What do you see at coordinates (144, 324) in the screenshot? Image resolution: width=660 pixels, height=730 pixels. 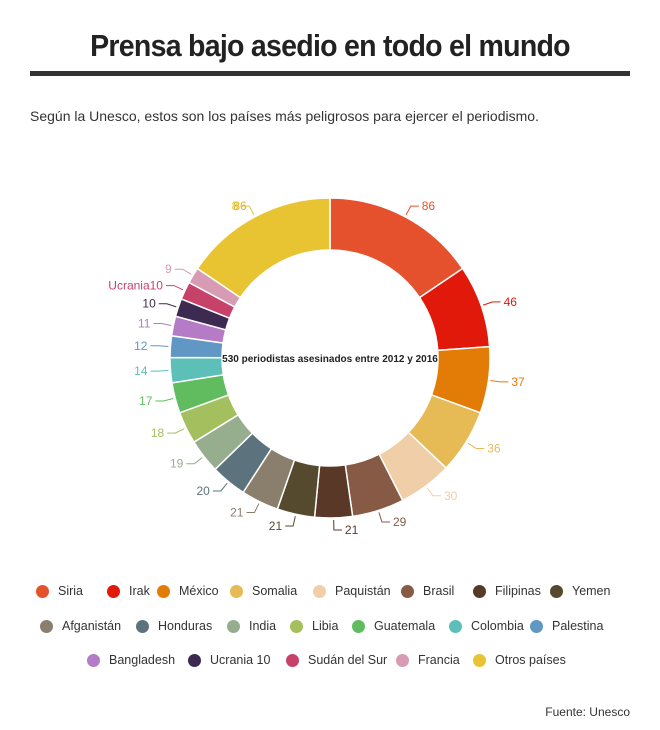 I see `data-label-bangladesh: 11` at bounding box center [144, 324].